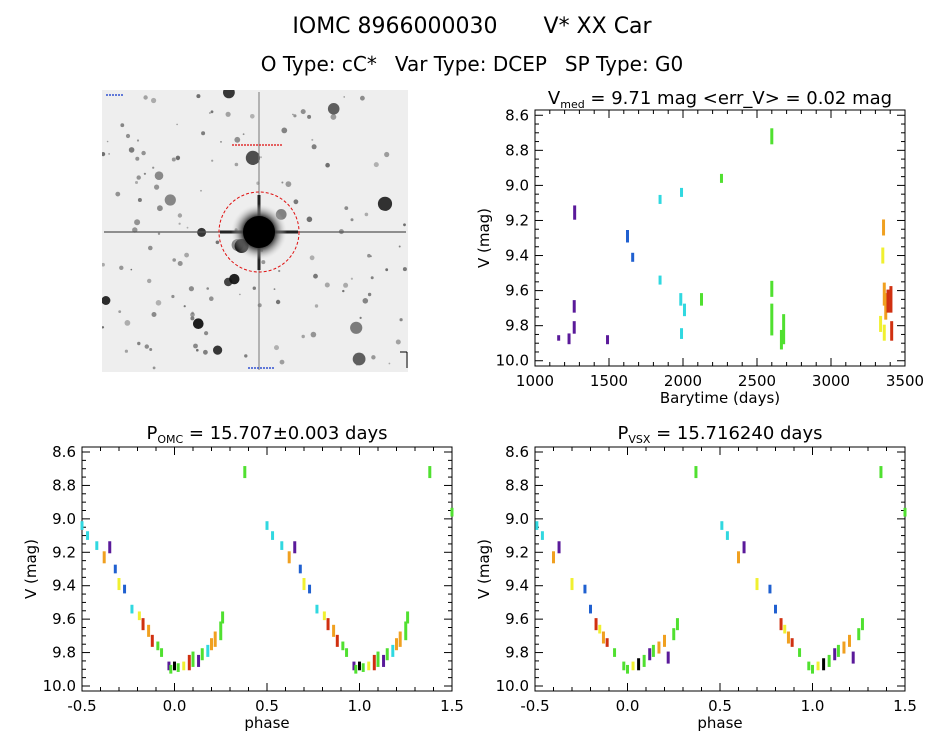 The height and width of the screenshot is (747, 944). Describe the element at coordinates (266, 434) in the screenshot. I see `chart-title: POMC = 15.707±0.003 days` at that location.